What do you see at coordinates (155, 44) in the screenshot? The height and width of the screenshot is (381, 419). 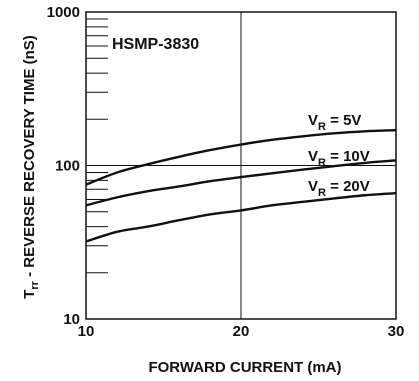 I see `chart-title: HSMP-3830` at bounding box center [155, 44].